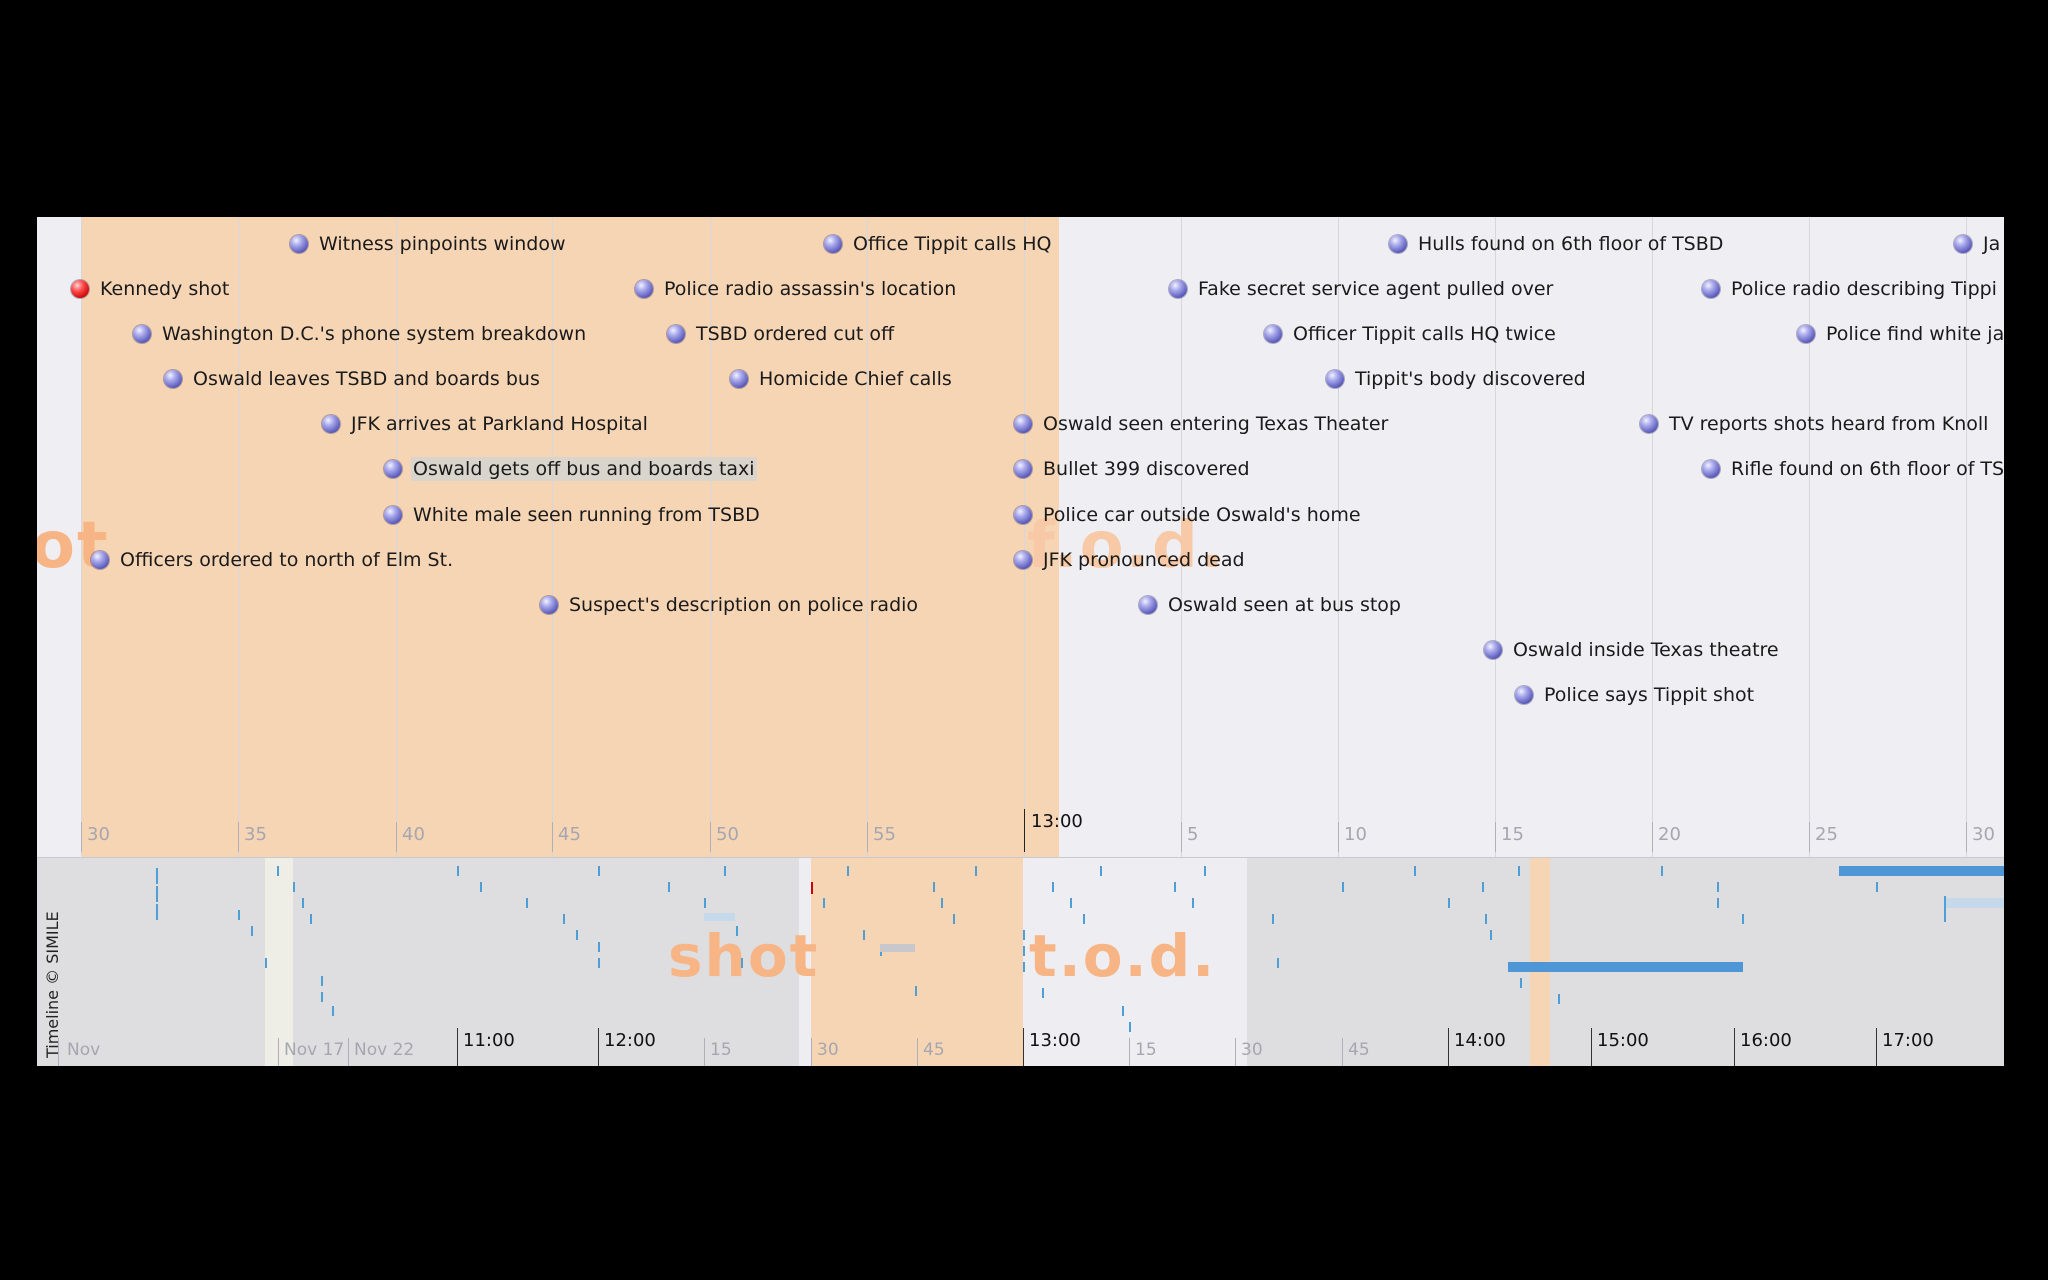  What do you see at coordinates (1411, 334) in the screenshot?
I see `event-item: Officer Tippit calls HQ twice` at bounding box center [1411, 334].